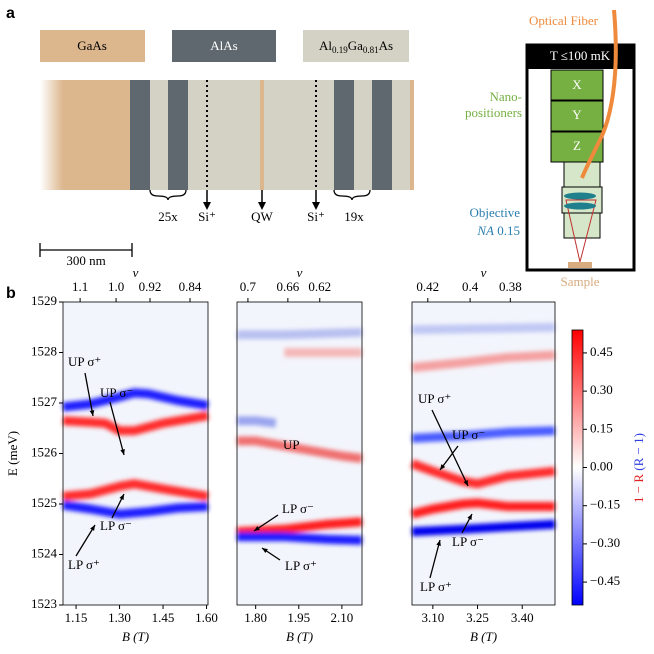 Image resolution: width=654 pixels, height=654 pixels. What do you see at coordinates (119, 617) in the screenshot?
I see `x-tick-label: 1.30` at bounding box center [119, 617].